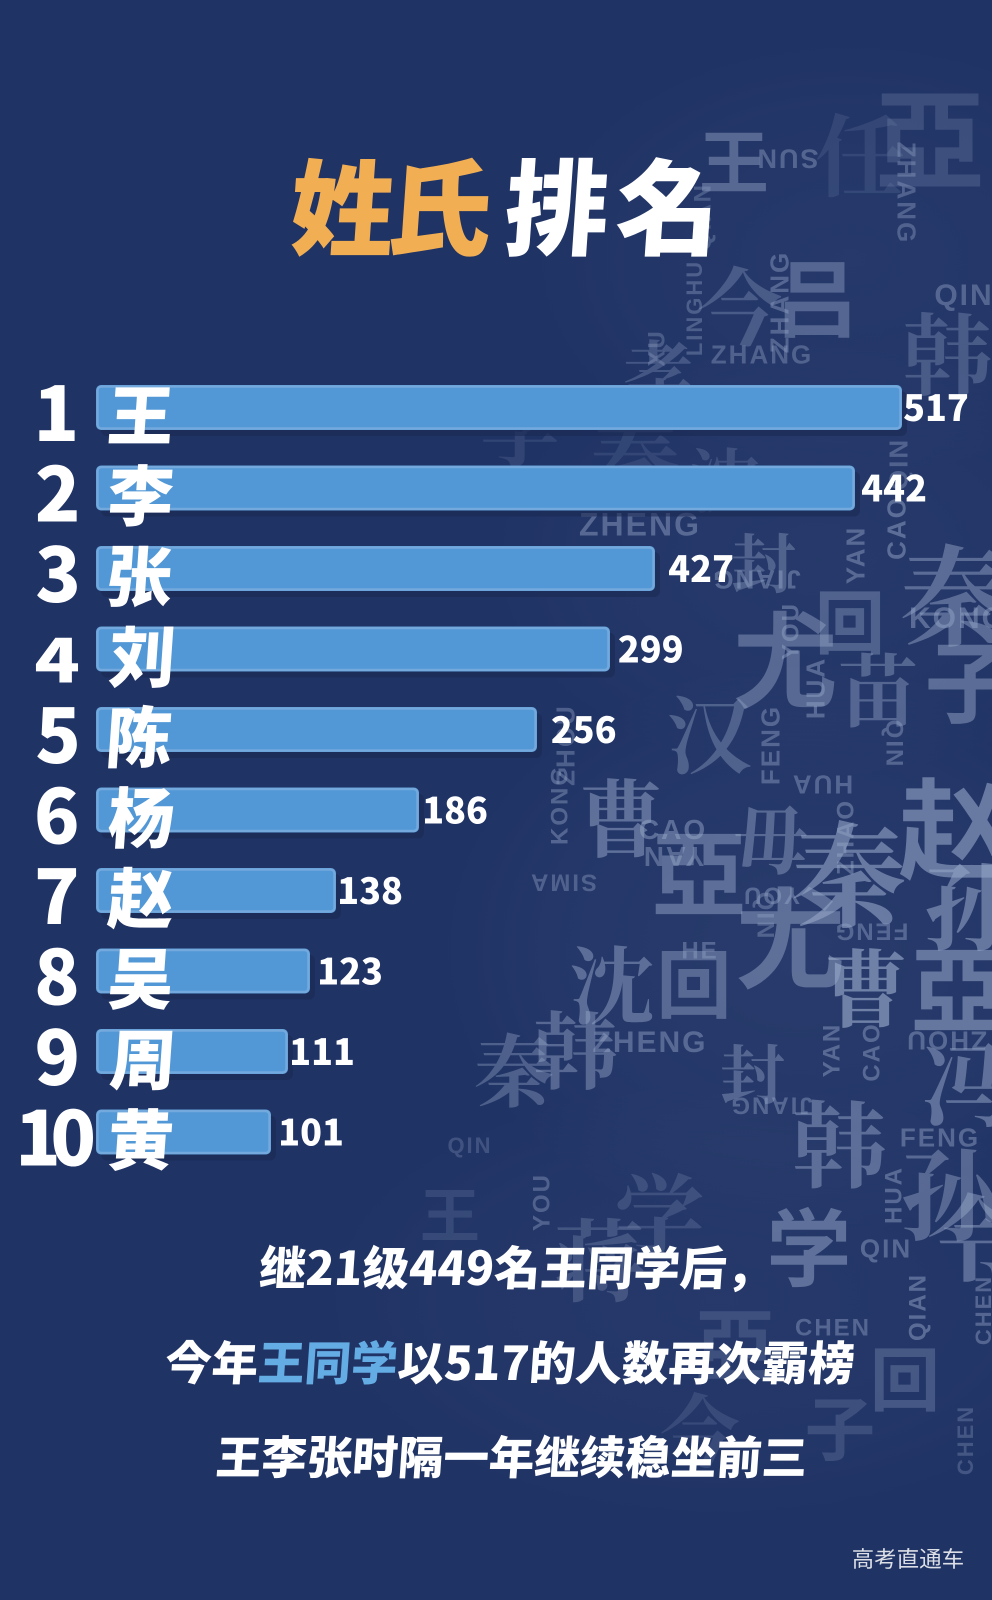 The height and width of the screenshot is (1600, 992). What do you see at coordinates (694, 308) in the screenshot?
I see `svg-text: LINGHU` at bounding box center [694, 308].